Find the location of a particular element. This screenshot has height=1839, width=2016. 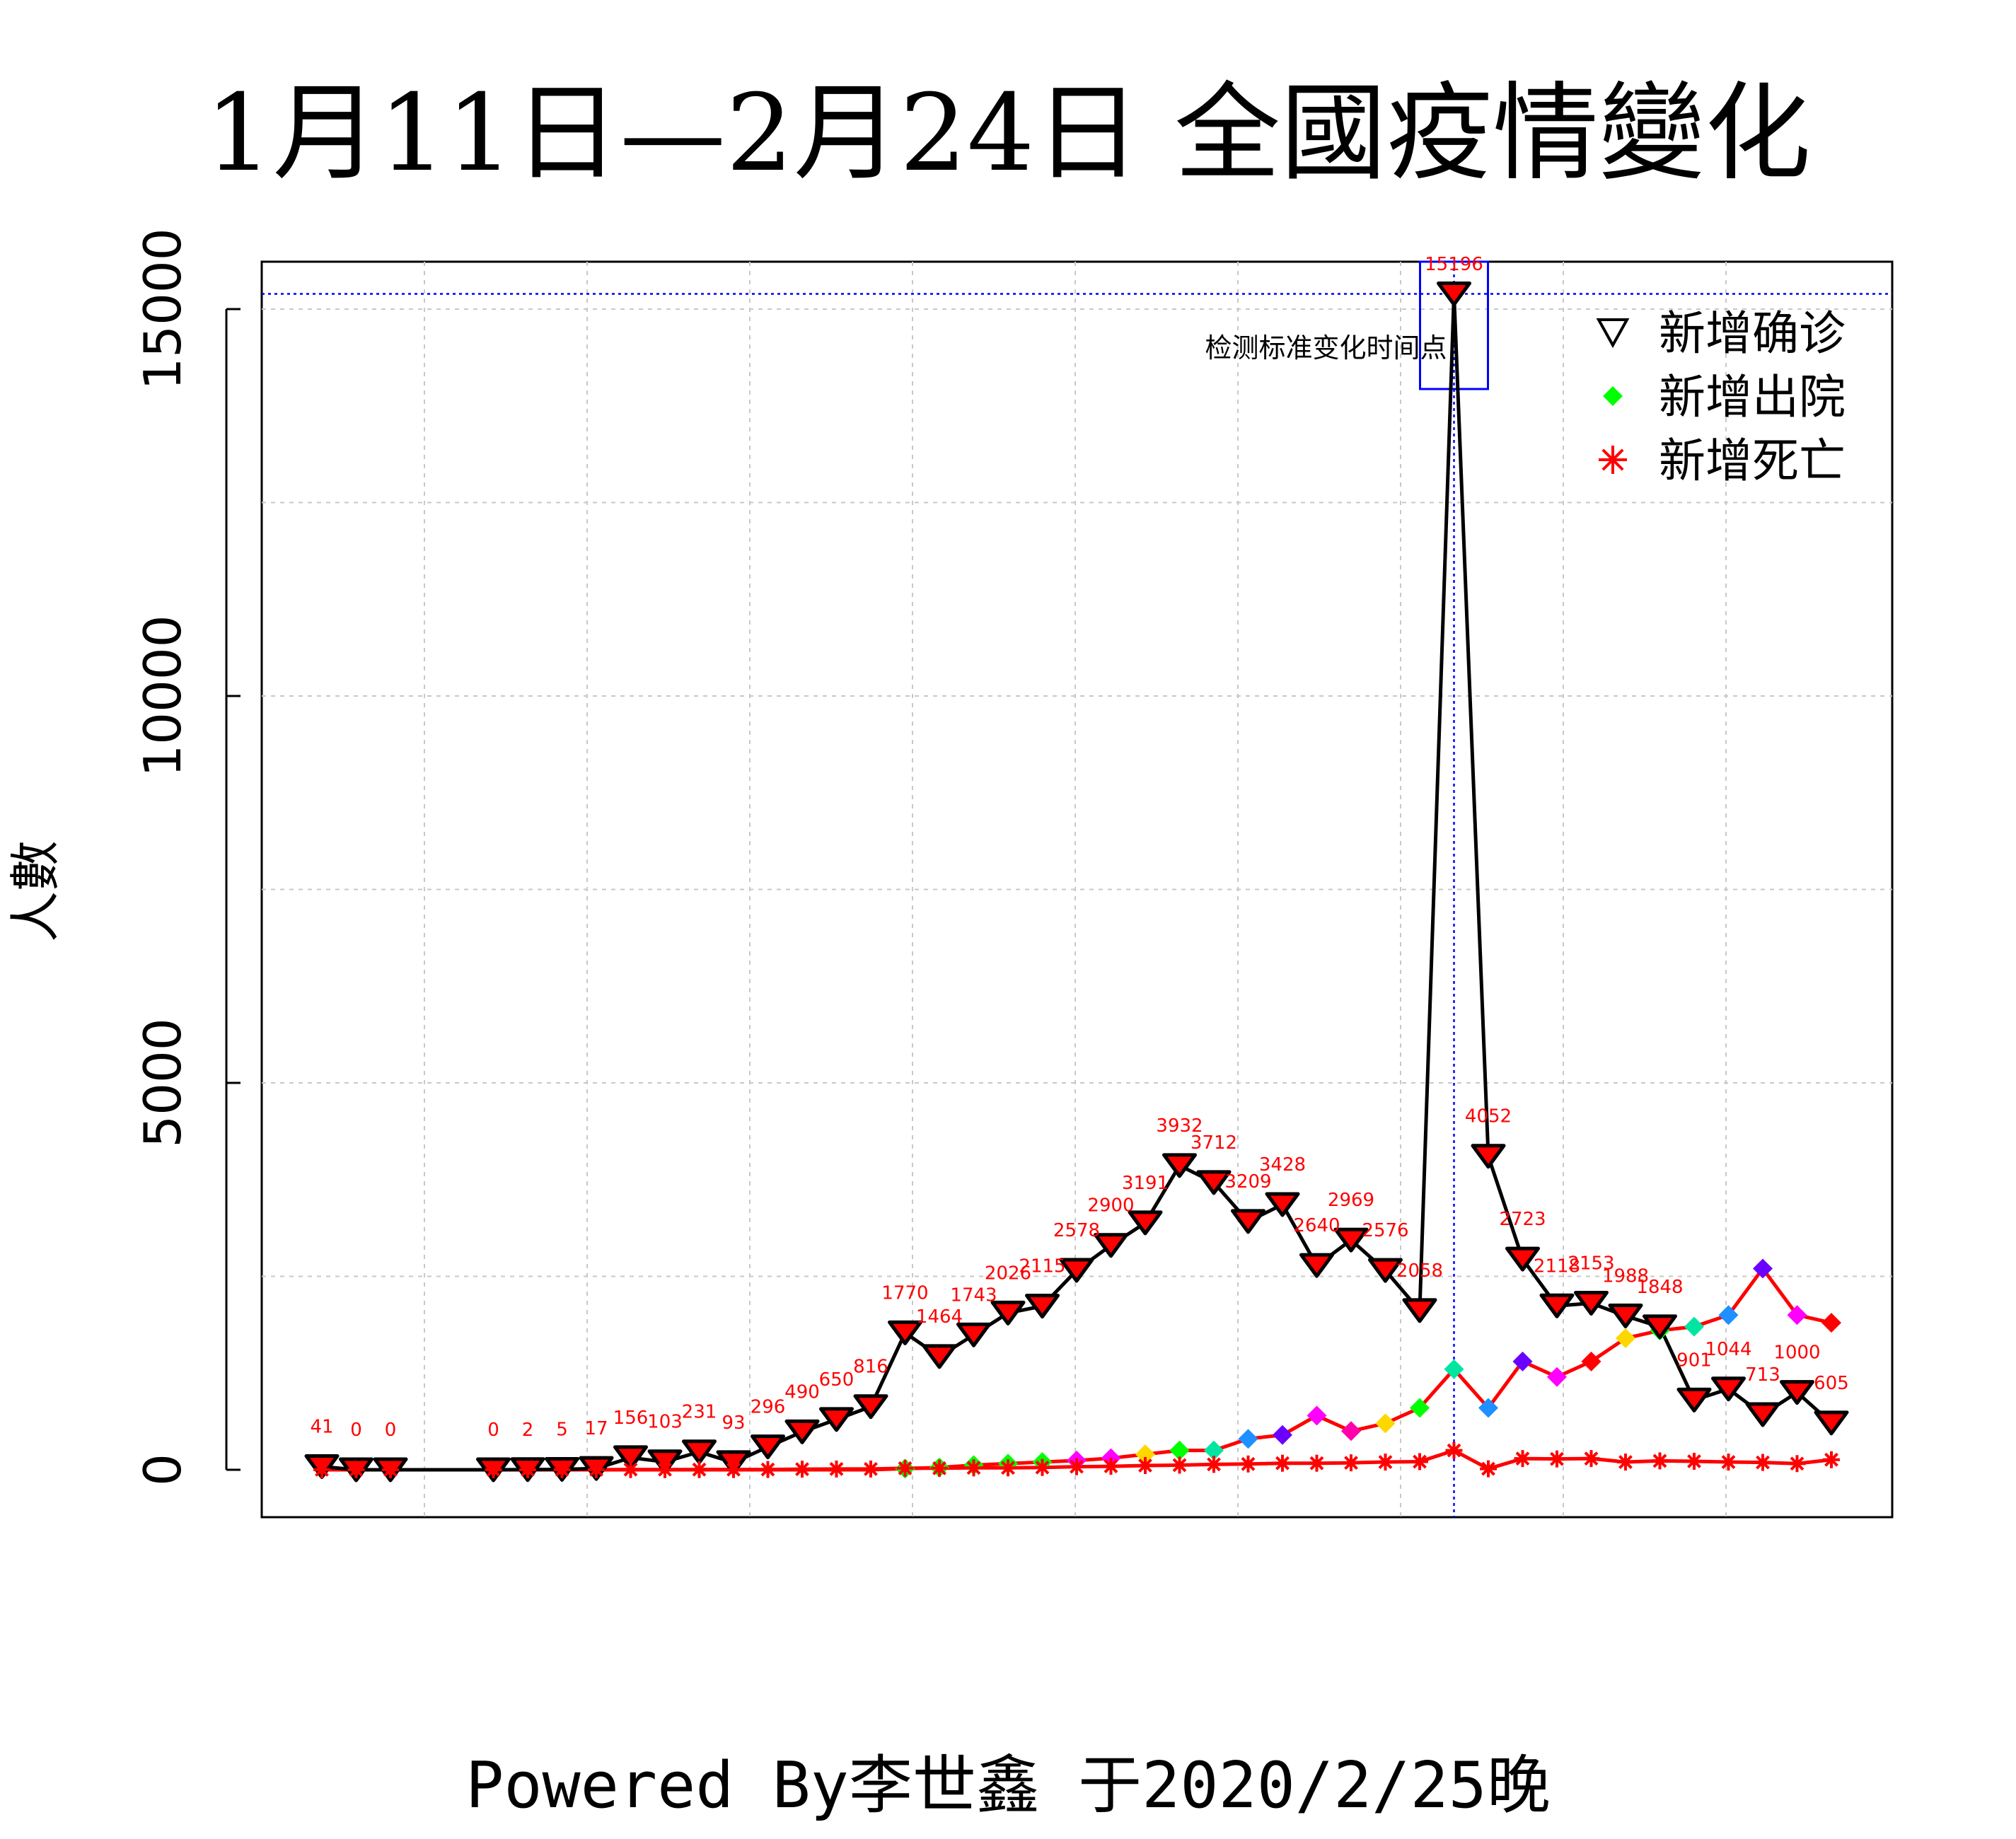

data-label-confirmed: 3712 is located at coordinates (1214, 1143).